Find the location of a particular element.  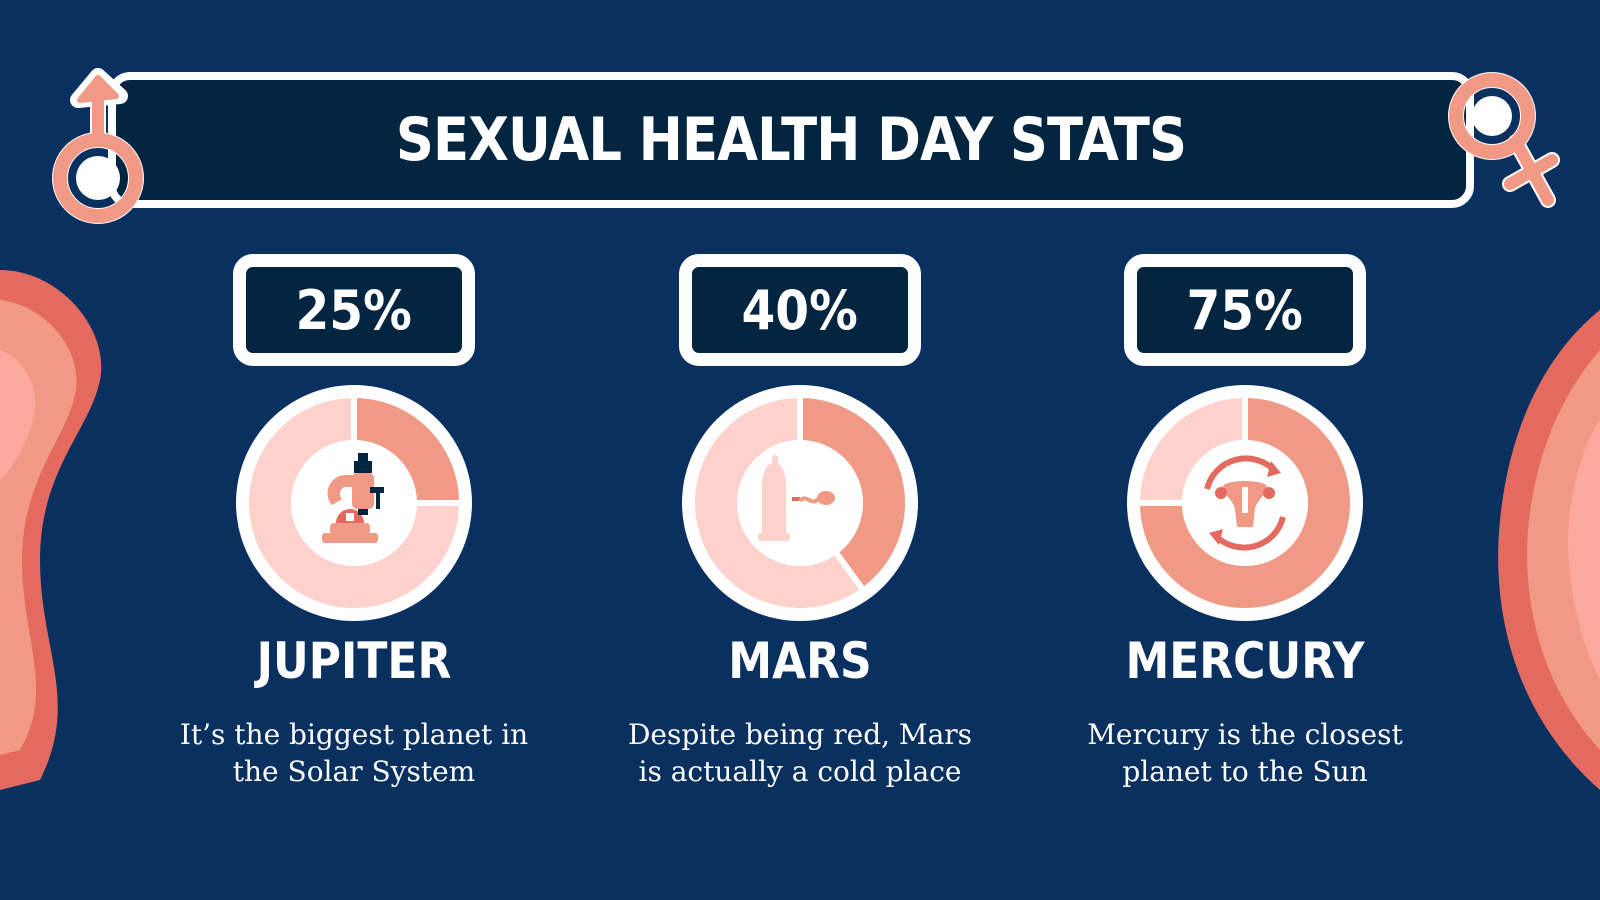

donut-chart-mercury is located at coordinates (1245, 503).